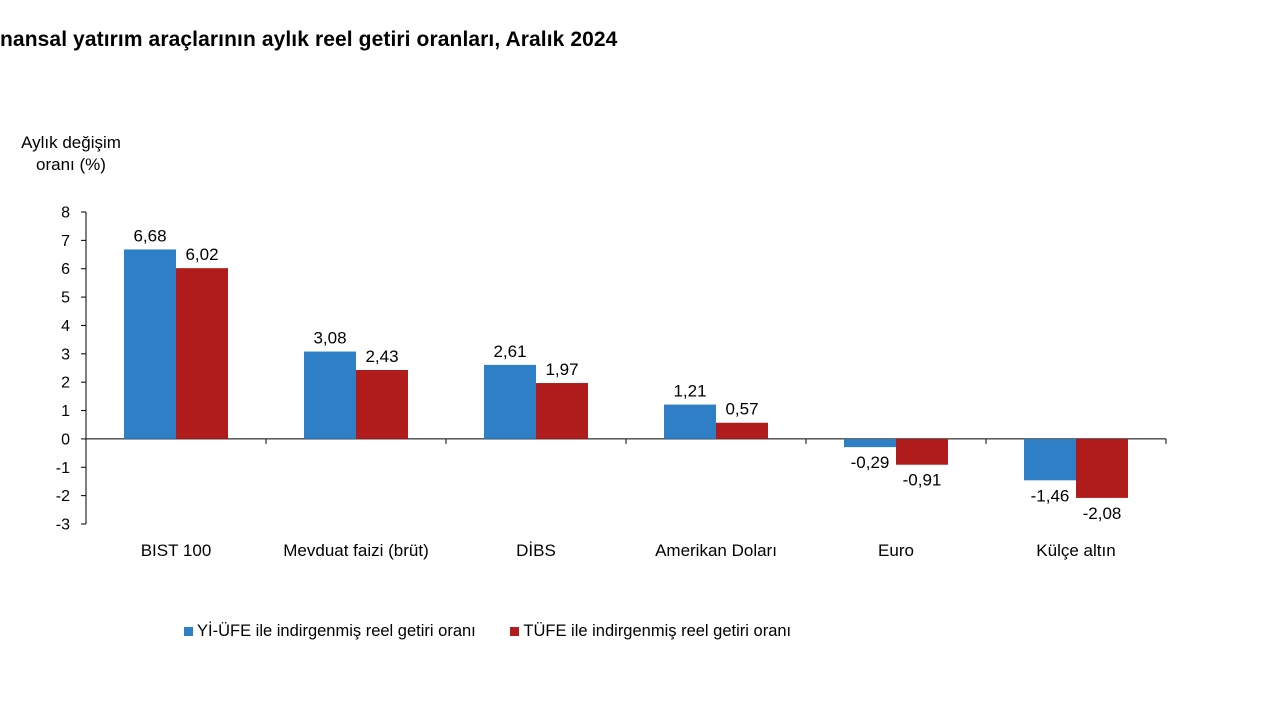  Describe the element at coordinates (65, 354) in the screenshot. I see `y-tick-label: 3` at that location.